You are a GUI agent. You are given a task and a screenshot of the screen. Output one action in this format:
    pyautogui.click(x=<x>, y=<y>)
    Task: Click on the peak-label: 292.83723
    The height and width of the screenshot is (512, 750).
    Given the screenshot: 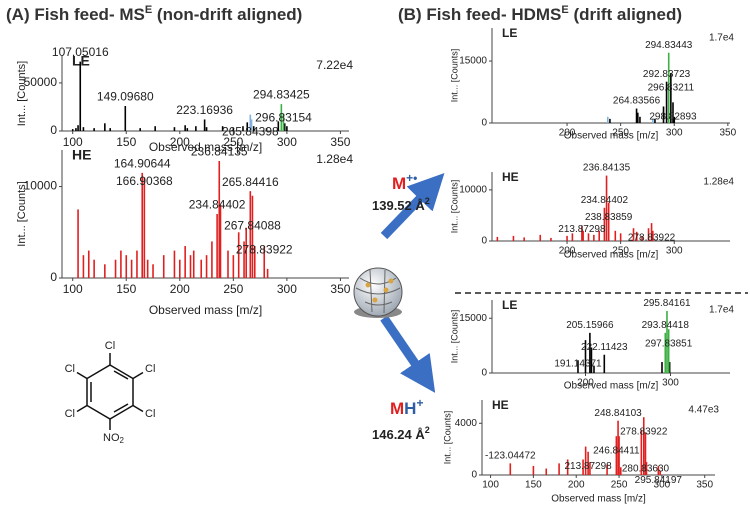 What is the action you would take?
    pyautogui.click(x=667, y=74)
    